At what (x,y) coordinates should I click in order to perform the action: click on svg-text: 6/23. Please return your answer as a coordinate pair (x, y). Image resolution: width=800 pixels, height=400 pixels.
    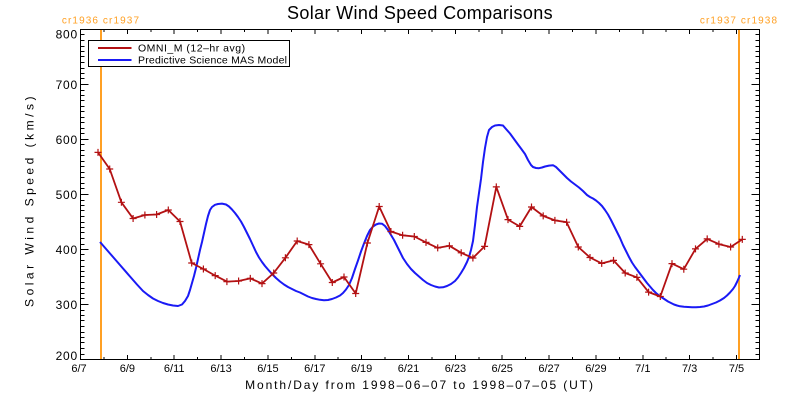
    Looking at the image, I should click on (455, 369).